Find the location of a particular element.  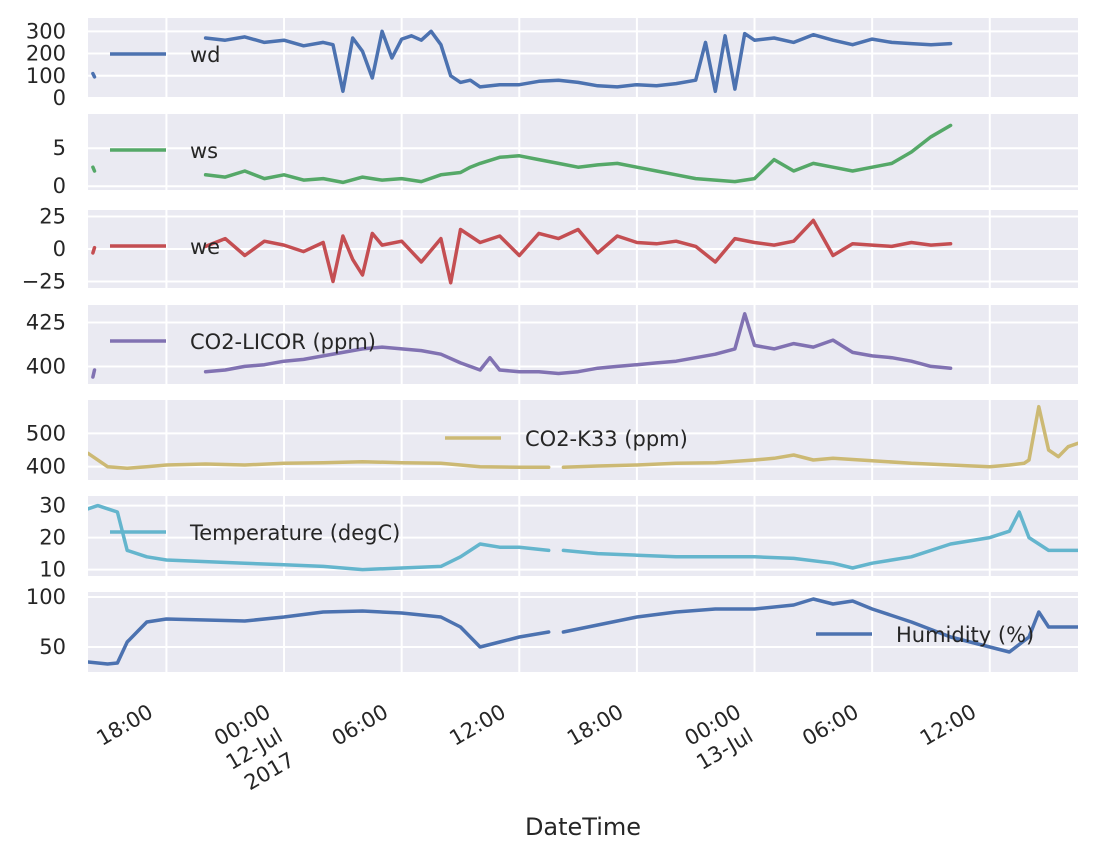

legend-humidity: Humidity (%) is located at coordinates (925, 635).